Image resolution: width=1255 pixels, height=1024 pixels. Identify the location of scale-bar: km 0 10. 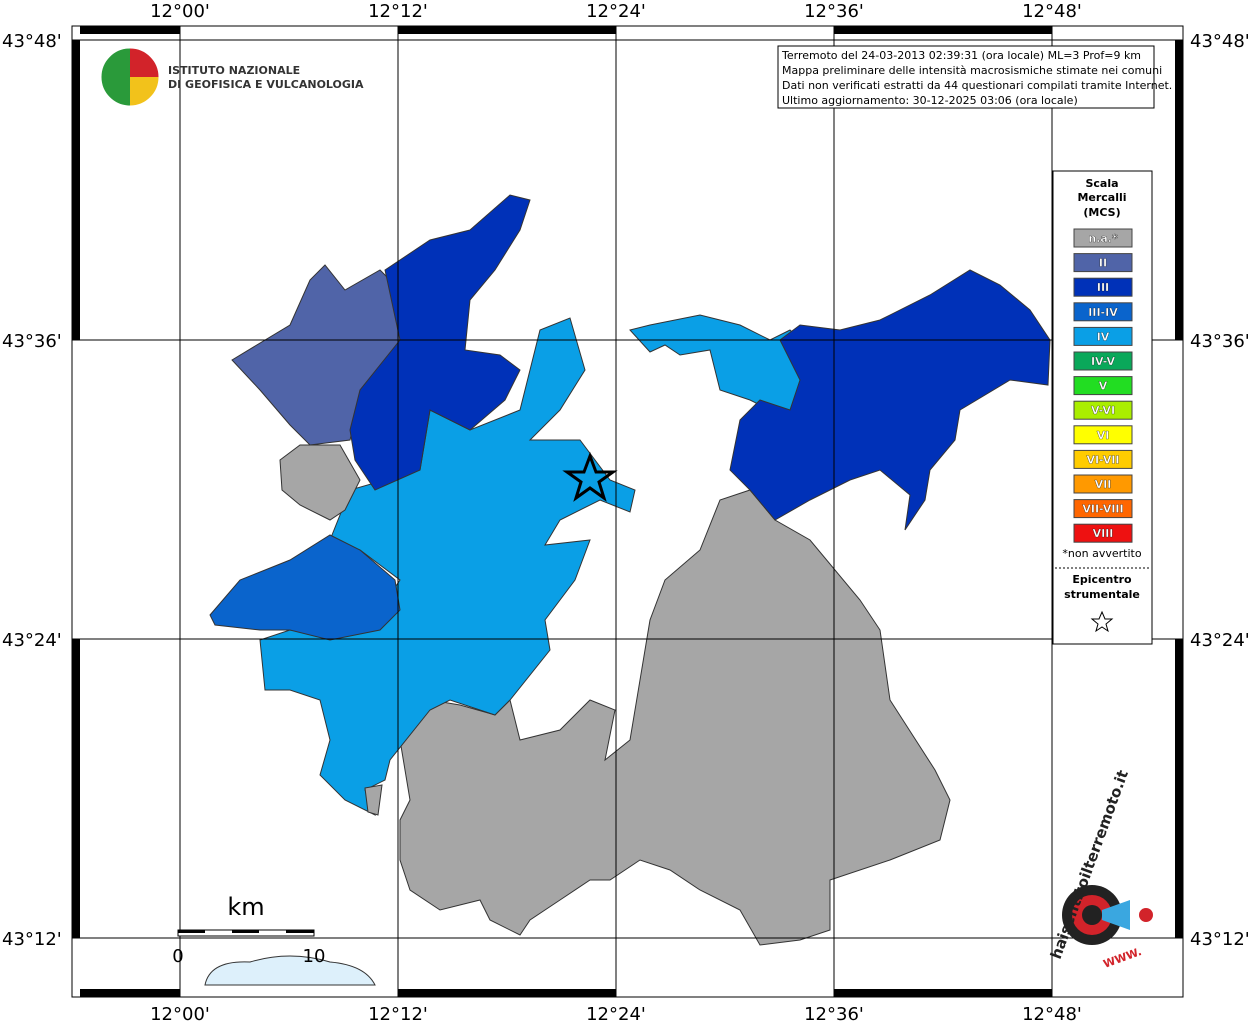
(274, 939).